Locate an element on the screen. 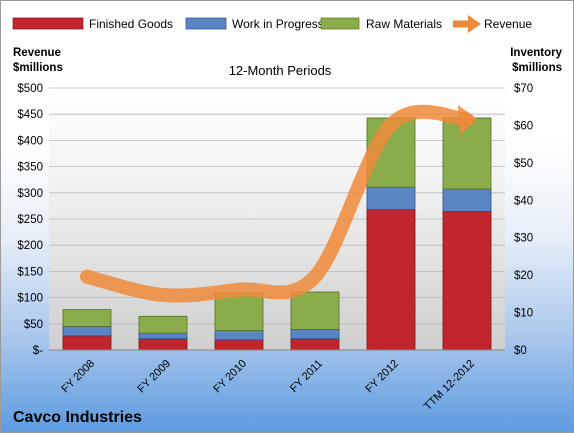  legend-item-finished-goods: Finished Goods is located at coordinates (92, 24).